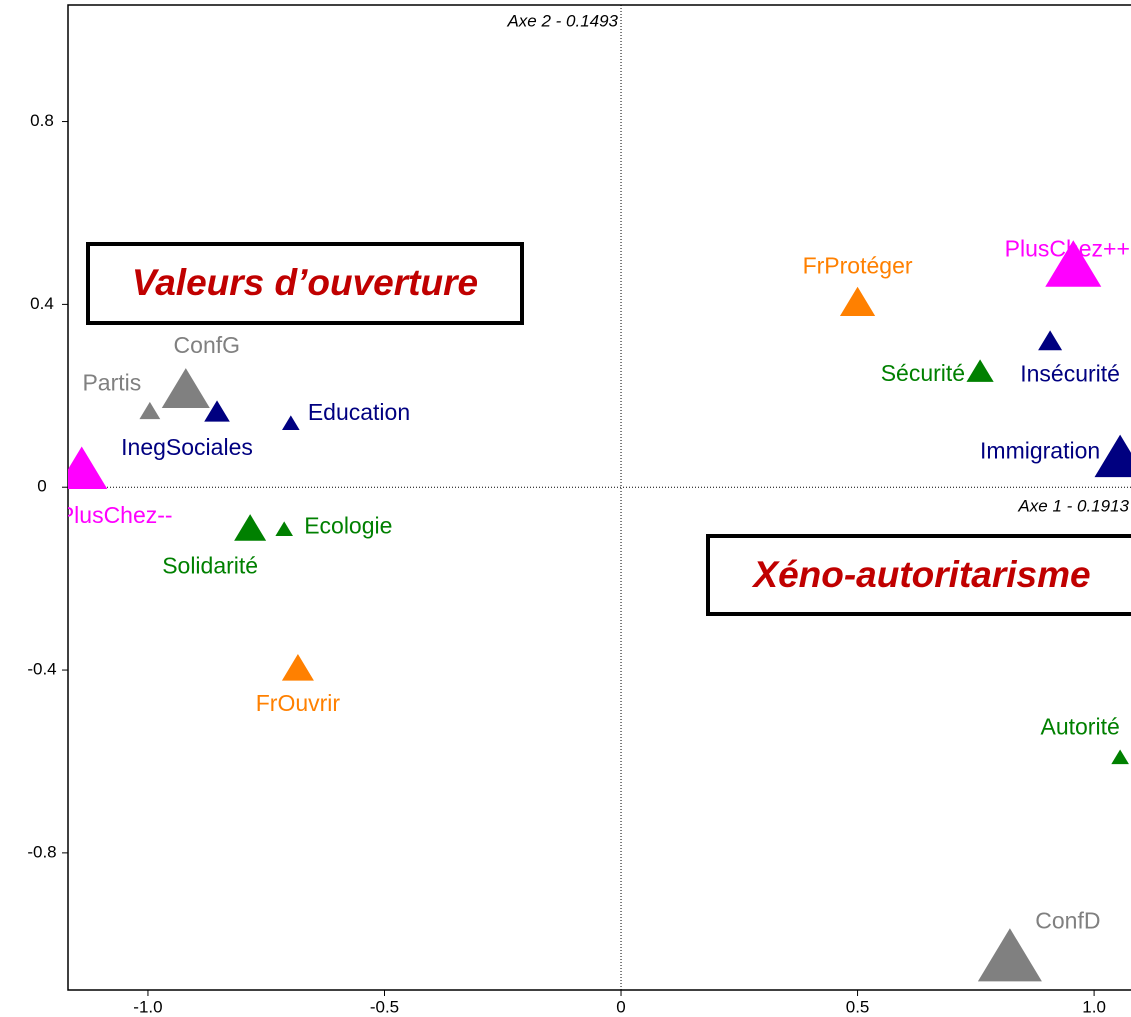 This screenshot has height=1017, width=1131. I want to click on x-tick-label: -0.5, so click(384, 1006).